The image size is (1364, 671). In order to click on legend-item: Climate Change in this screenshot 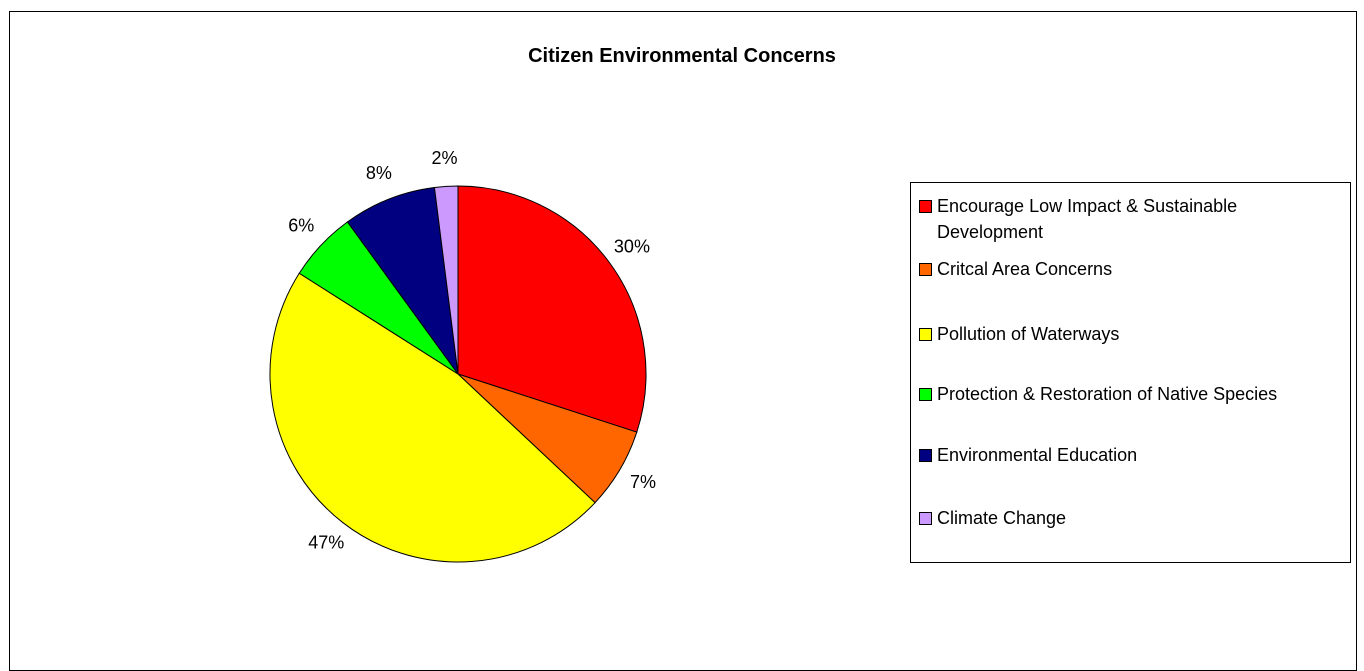, I will do `click(992, 519)`.